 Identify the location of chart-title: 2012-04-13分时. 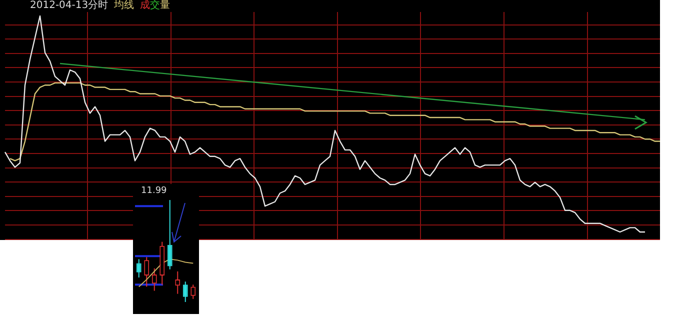
(69, 5).